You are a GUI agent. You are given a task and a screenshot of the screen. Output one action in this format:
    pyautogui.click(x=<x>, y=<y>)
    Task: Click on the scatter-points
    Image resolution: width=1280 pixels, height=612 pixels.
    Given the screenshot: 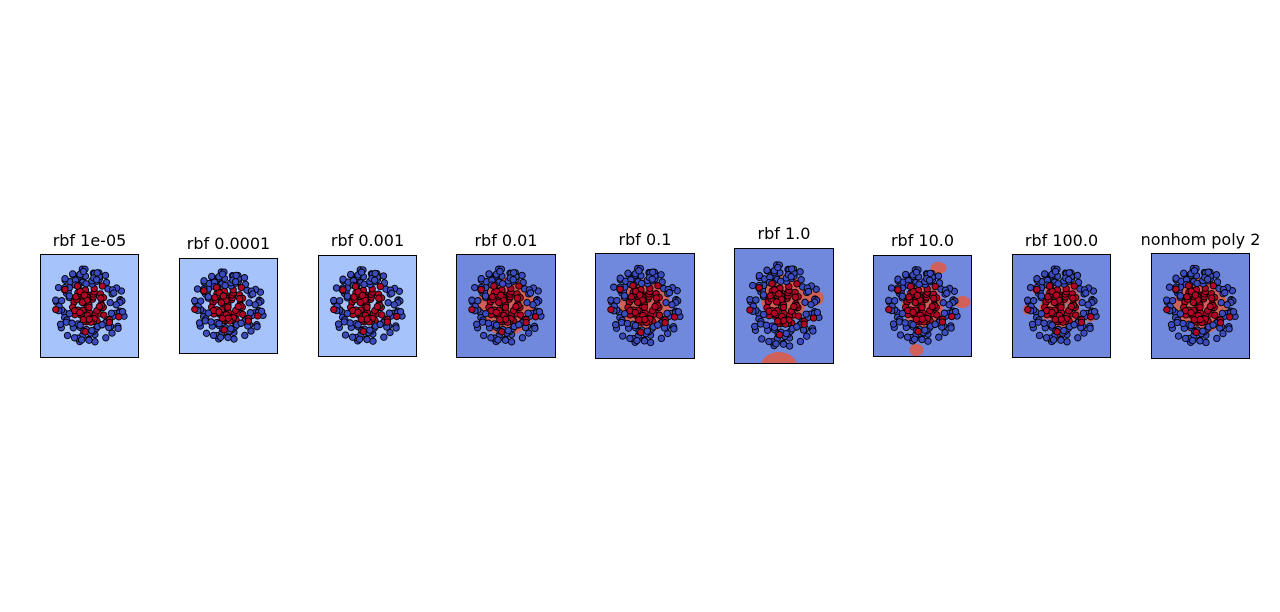 What is the action you would take?
    pyautogui.click(x=784, y=305)
    